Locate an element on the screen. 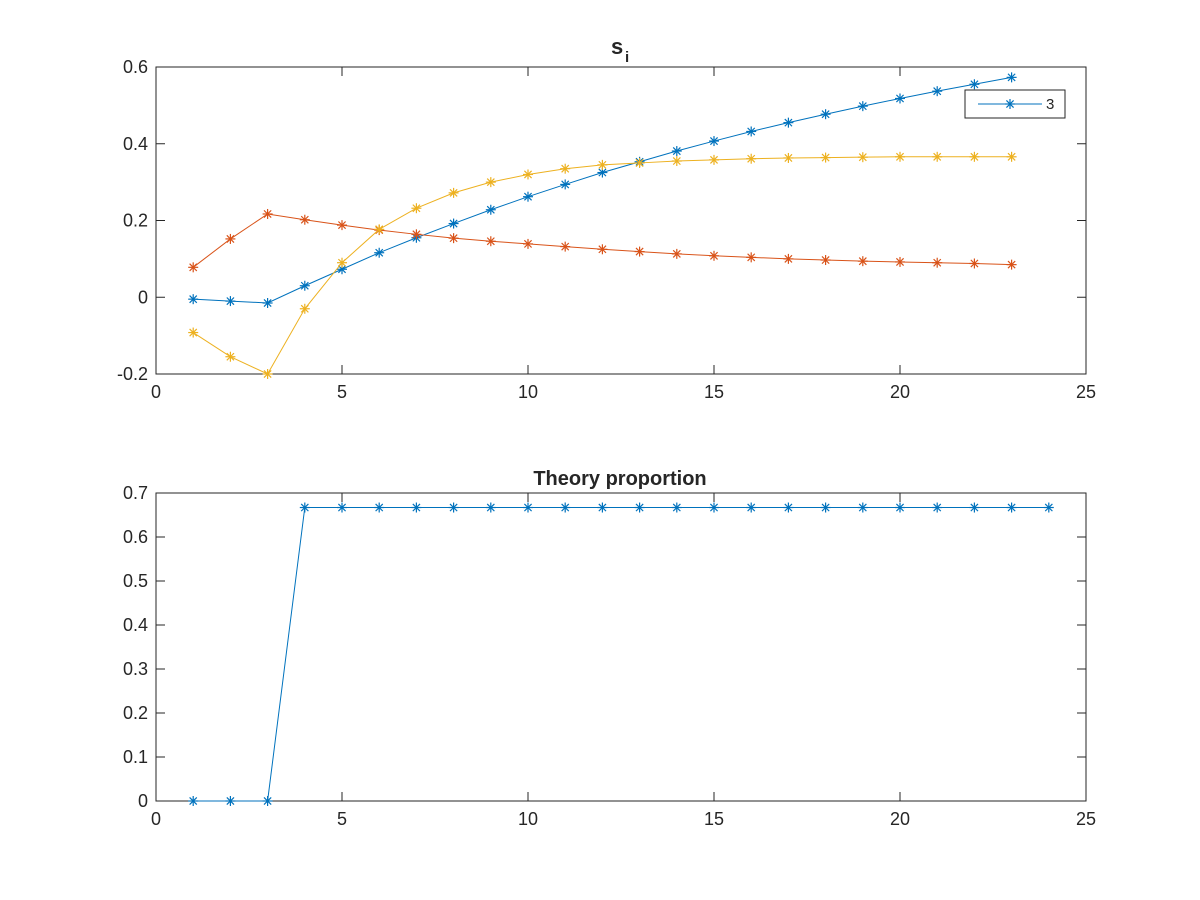 Image resolution: width=1200 pixels, height=900 pixels. legend-label: 3 is located at coordinates (1050, 104).